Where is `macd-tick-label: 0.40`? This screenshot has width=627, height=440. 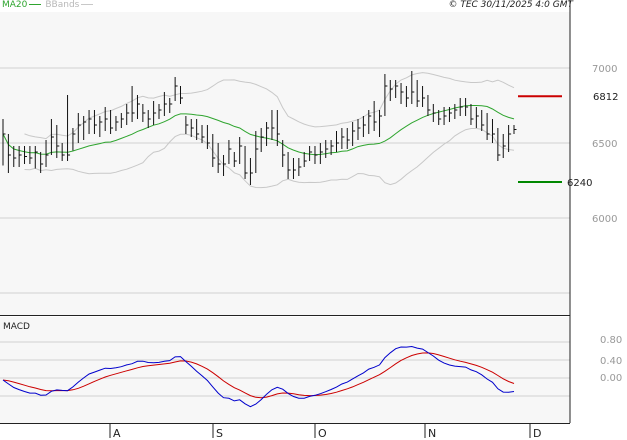
macd-tick-label: 0.40 is located at coordinates (611, 361).